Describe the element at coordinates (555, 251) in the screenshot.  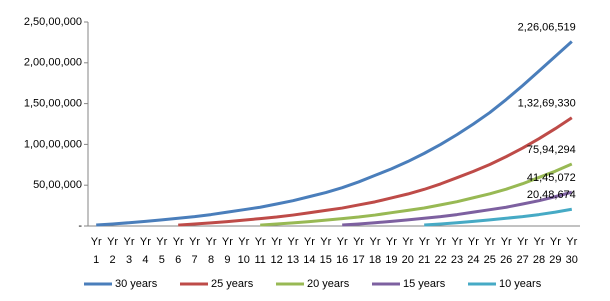
I see `x-tick-label: Yr 29` at that location.